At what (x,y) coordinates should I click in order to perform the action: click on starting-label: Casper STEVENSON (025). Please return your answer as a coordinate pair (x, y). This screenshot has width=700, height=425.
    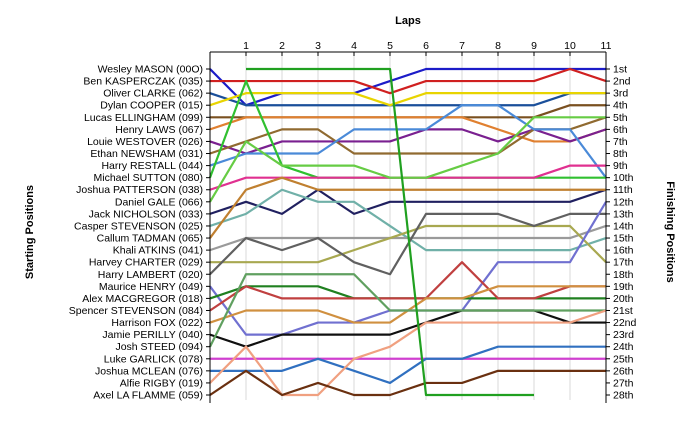
    Looking at the image, I should click on (138, 226).